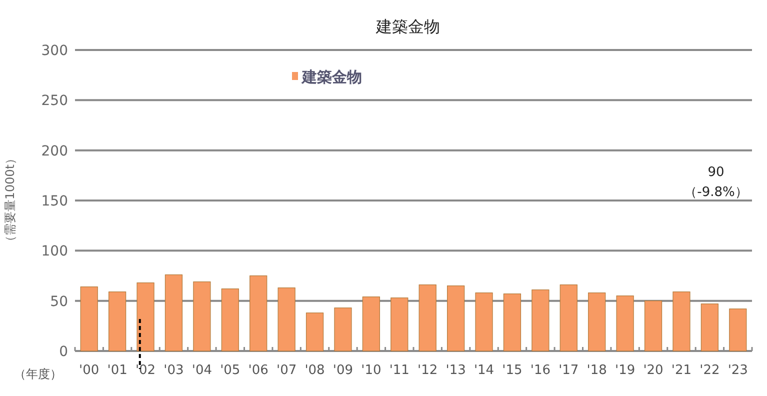  I want to click on x-tick-label: '19, so click(625, 370).